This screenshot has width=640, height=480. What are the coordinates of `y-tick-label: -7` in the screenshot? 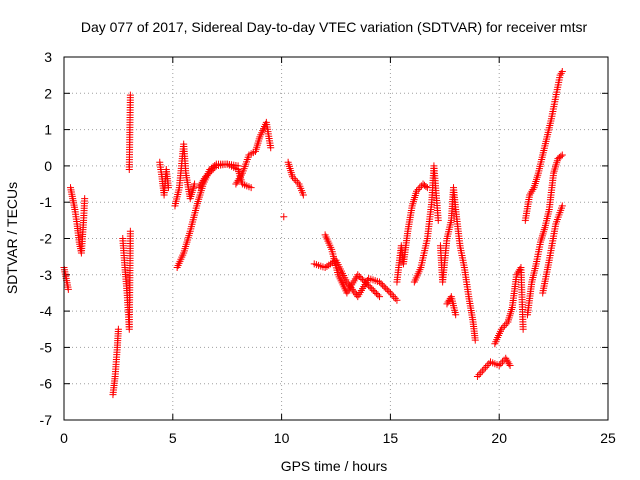 It's located at (46, 420).